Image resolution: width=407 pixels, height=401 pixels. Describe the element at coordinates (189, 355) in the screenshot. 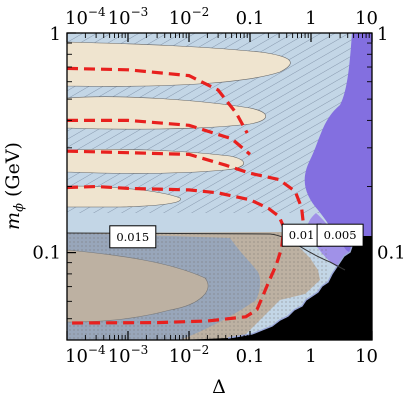

I see `x-tick-label-bottom: 10⁻²` at that location.